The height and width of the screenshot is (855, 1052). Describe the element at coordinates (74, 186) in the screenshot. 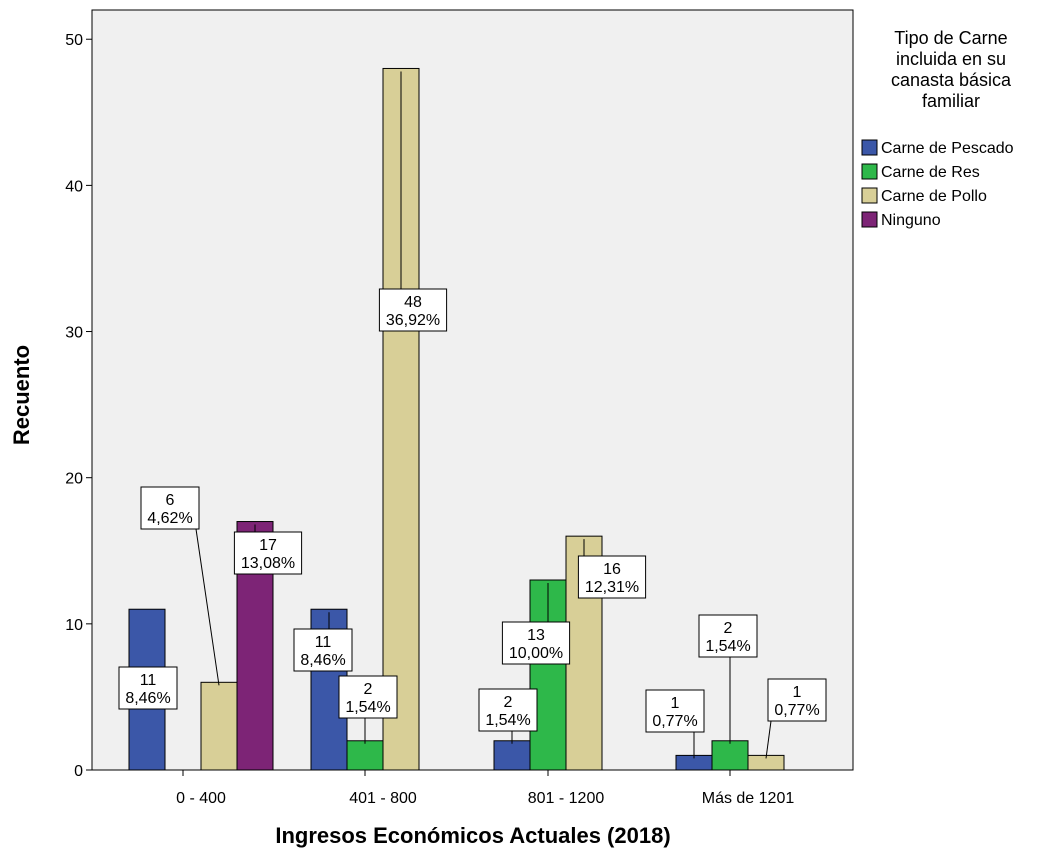

I see `y-tick-label: 40` at that location.